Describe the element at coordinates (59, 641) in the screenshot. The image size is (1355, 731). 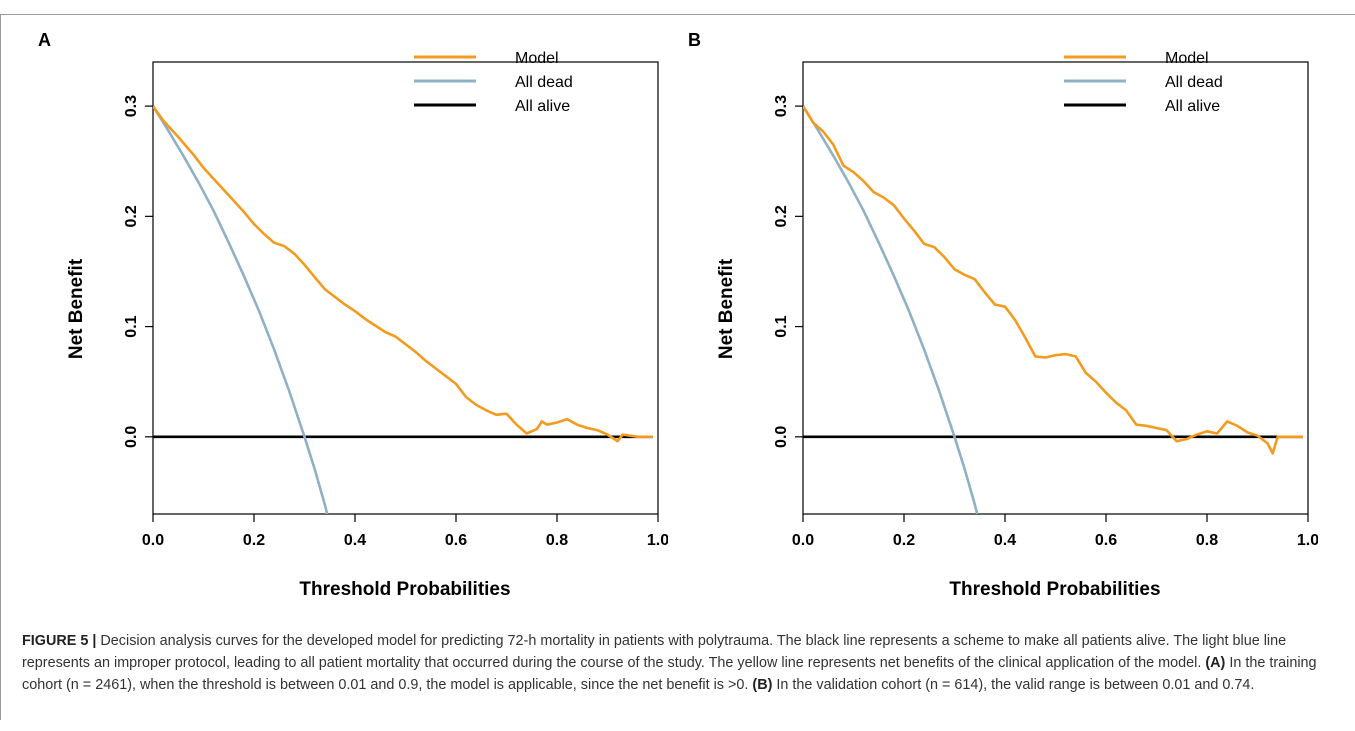
I see `caption-label: FIGURE 5 |` at that location.